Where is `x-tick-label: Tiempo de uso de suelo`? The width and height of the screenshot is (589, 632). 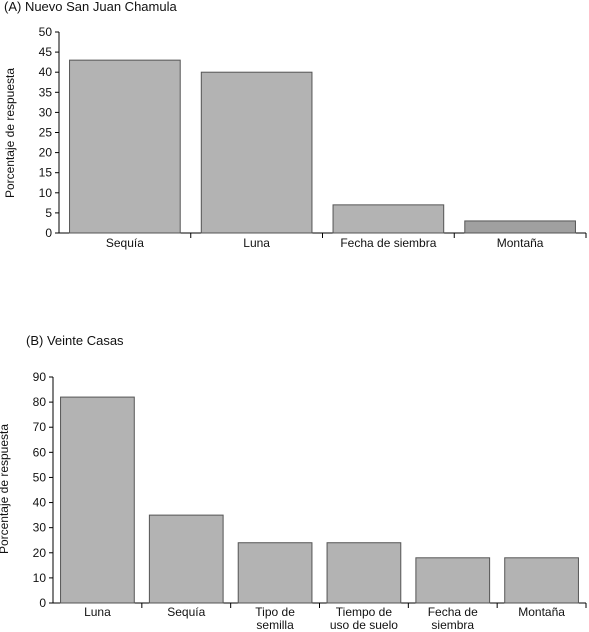 x-tick-label: Tiempo de uso de suelo is located at coordinates (364, 618).